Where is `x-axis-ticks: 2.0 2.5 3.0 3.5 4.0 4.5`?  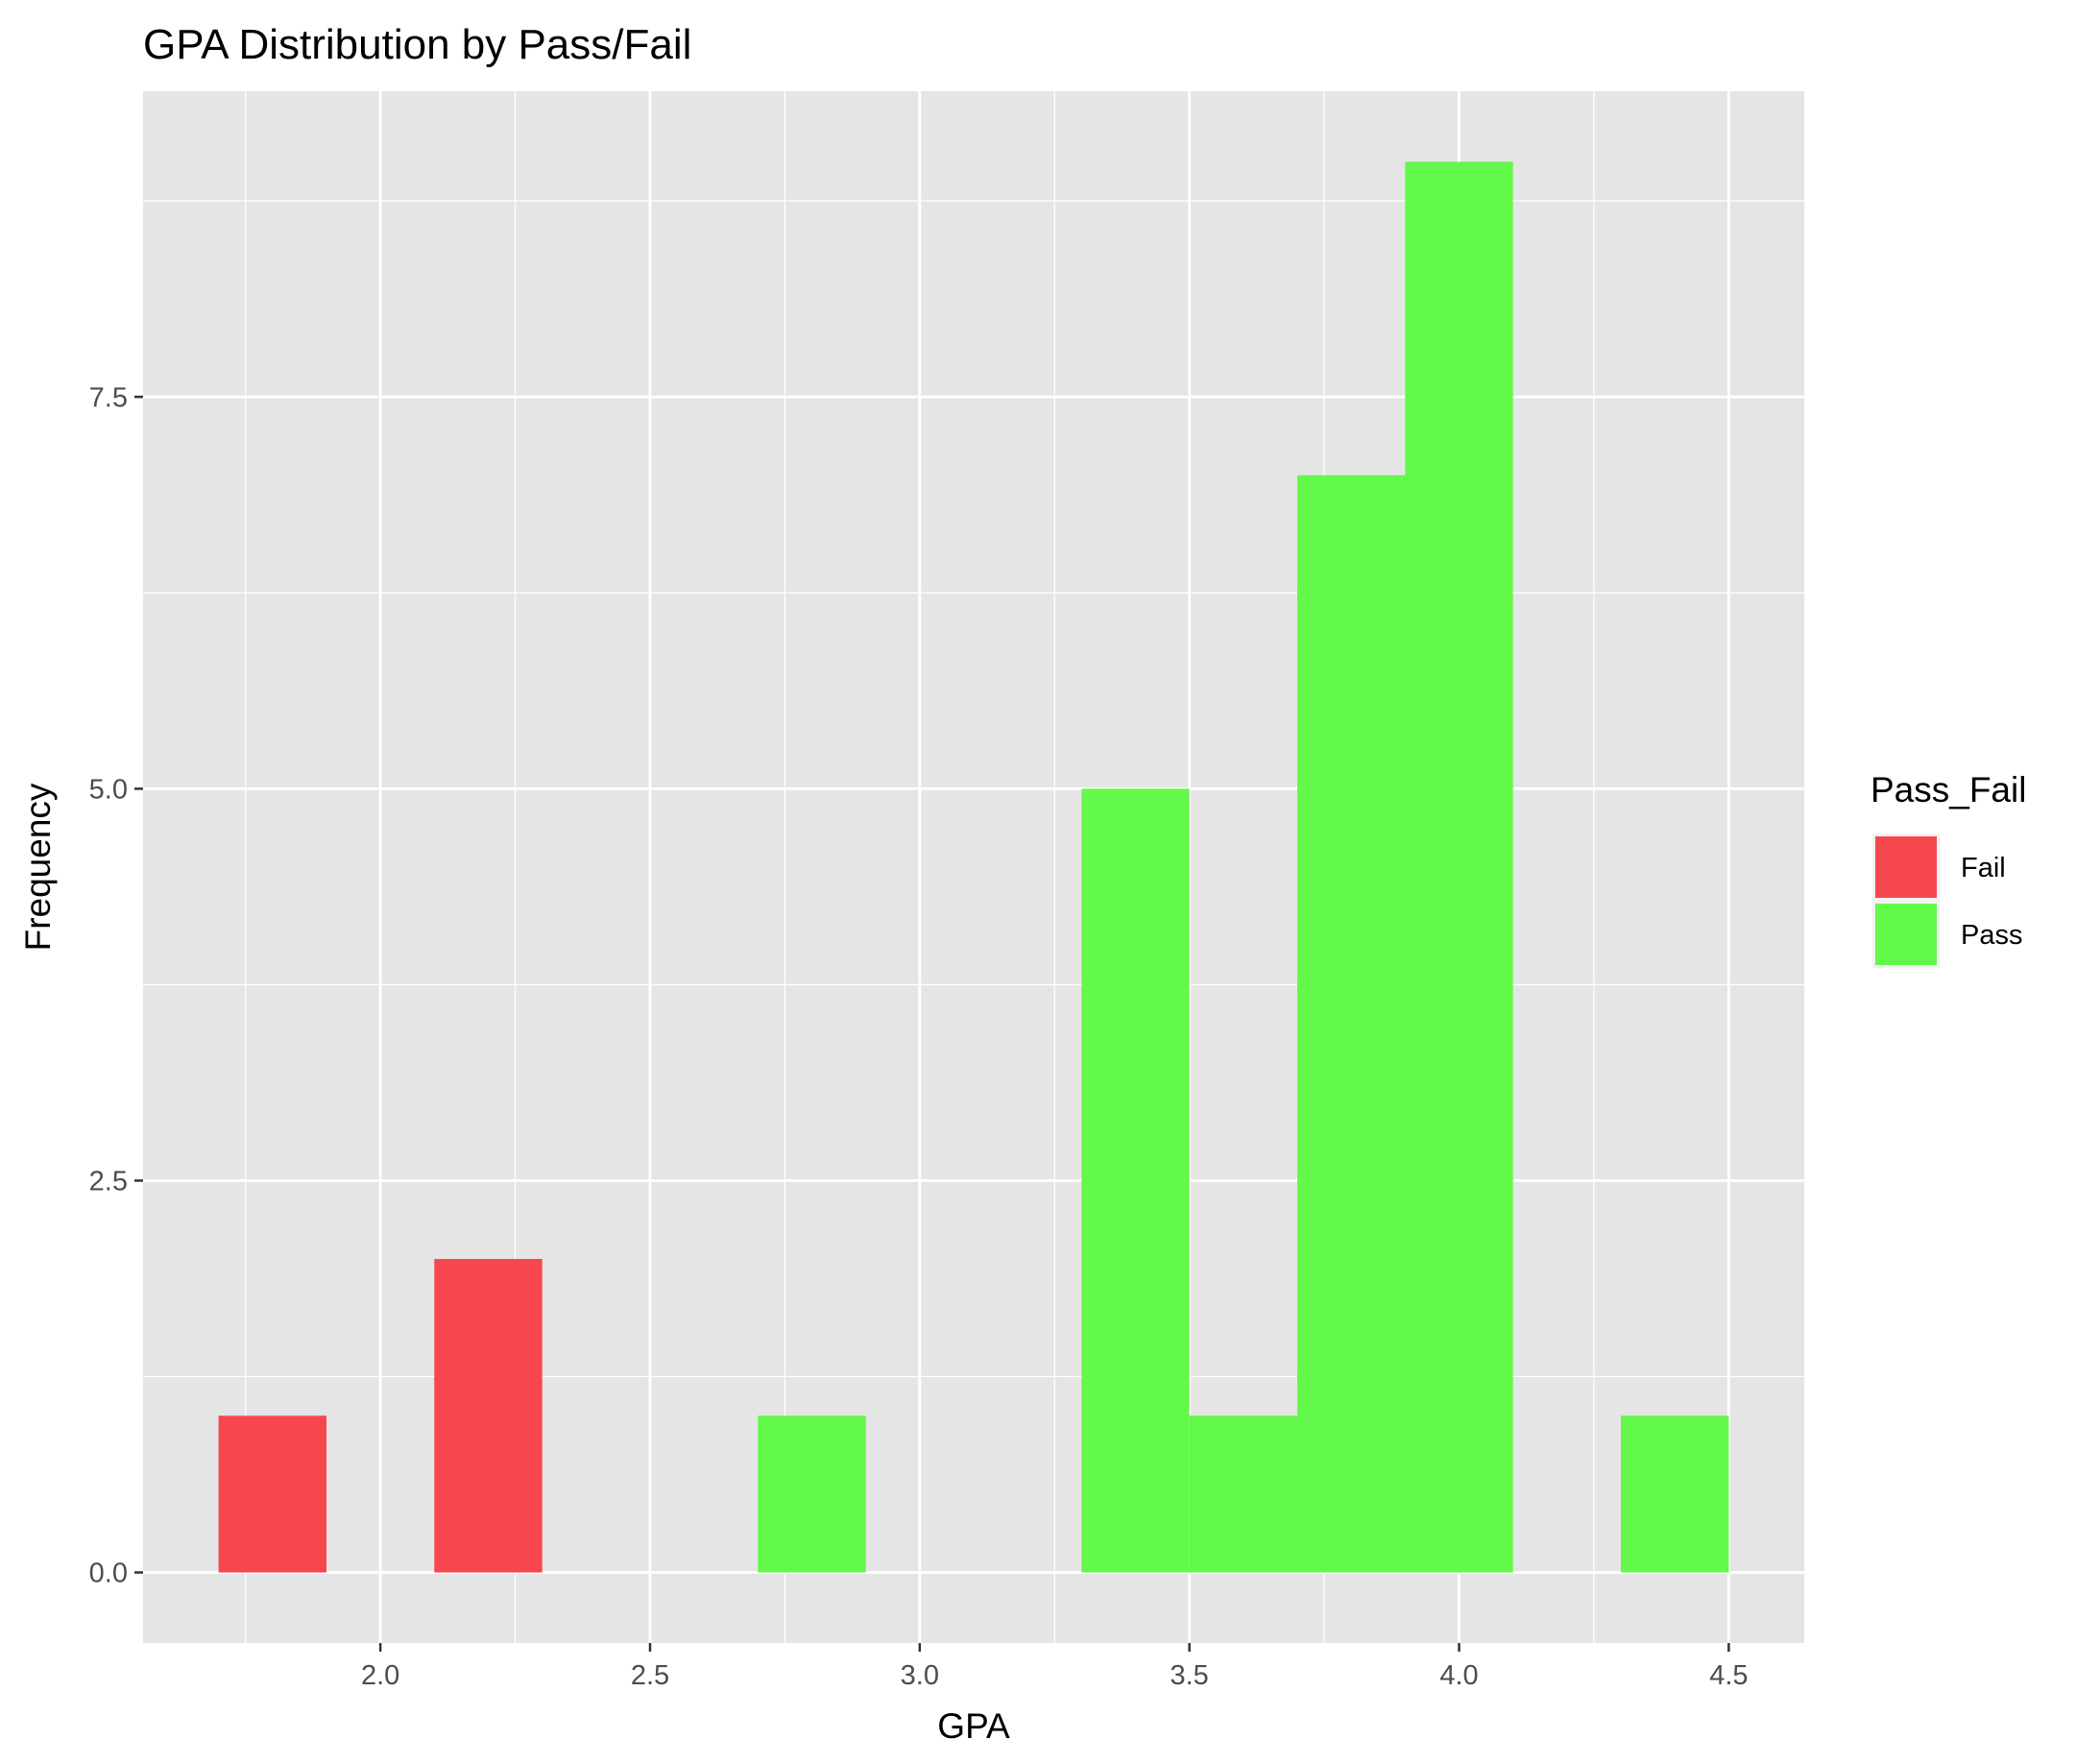 x-axis-ticks: 2.0 2.5 3.0 3.5 4.0 4.5 is located at coordinates (1055, 1667).